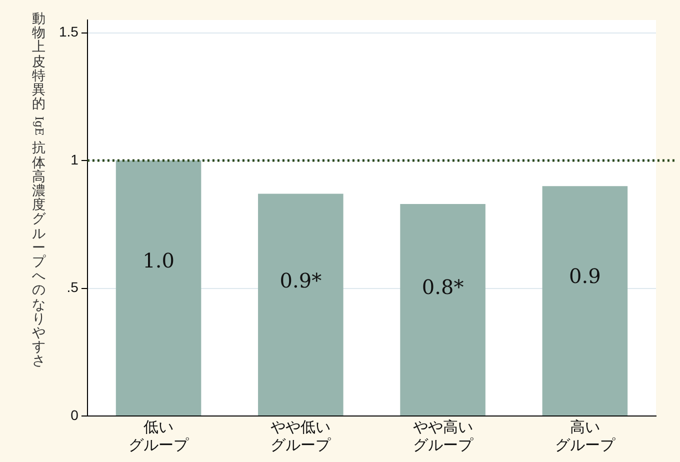 The width and height of the screenshot is (680, 462). What do you see at coordinates (585, 276) in the screenshot?
I see `data-label: 0.9` at bounding box center [585, 276].